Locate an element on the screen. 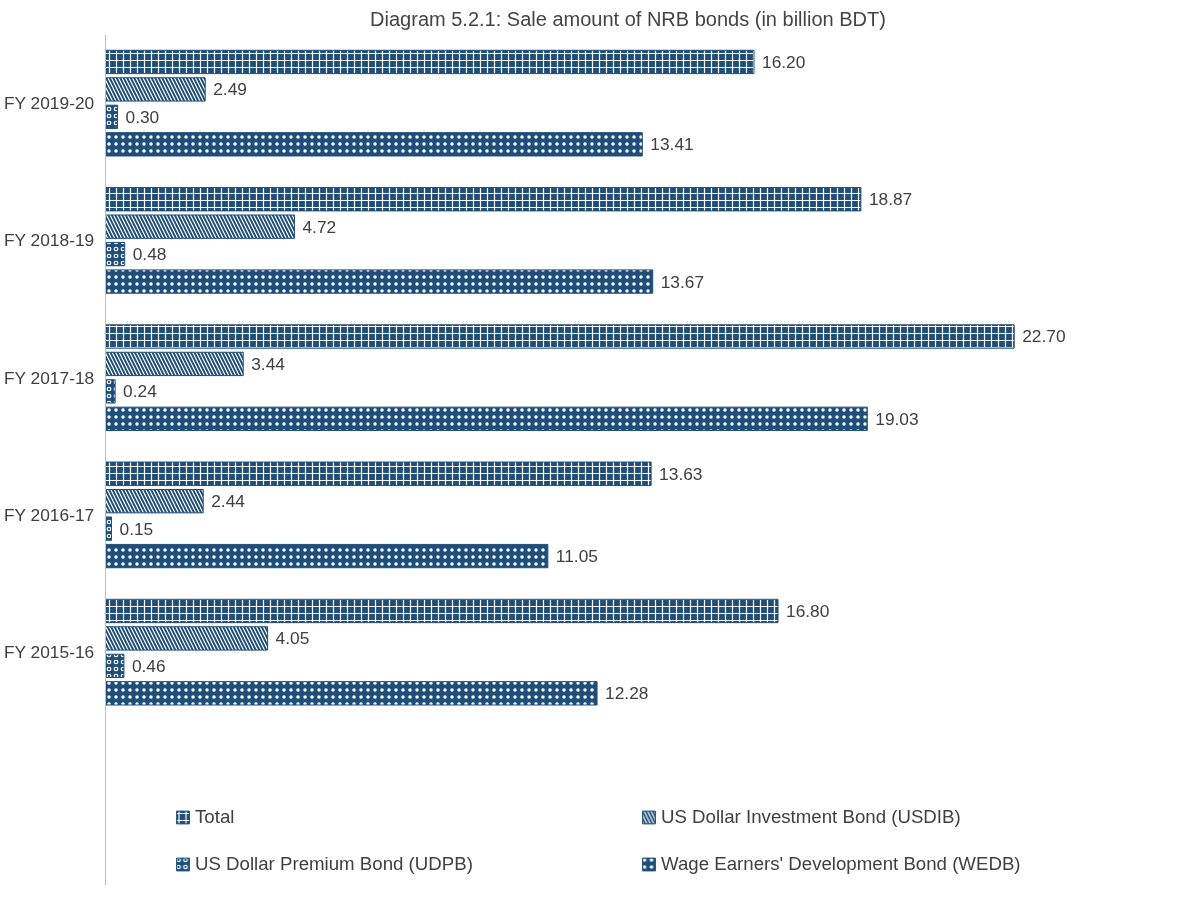 This screenshot has height=906, width=1202. data-label: 3.44 is located at coordinates (268, 363).